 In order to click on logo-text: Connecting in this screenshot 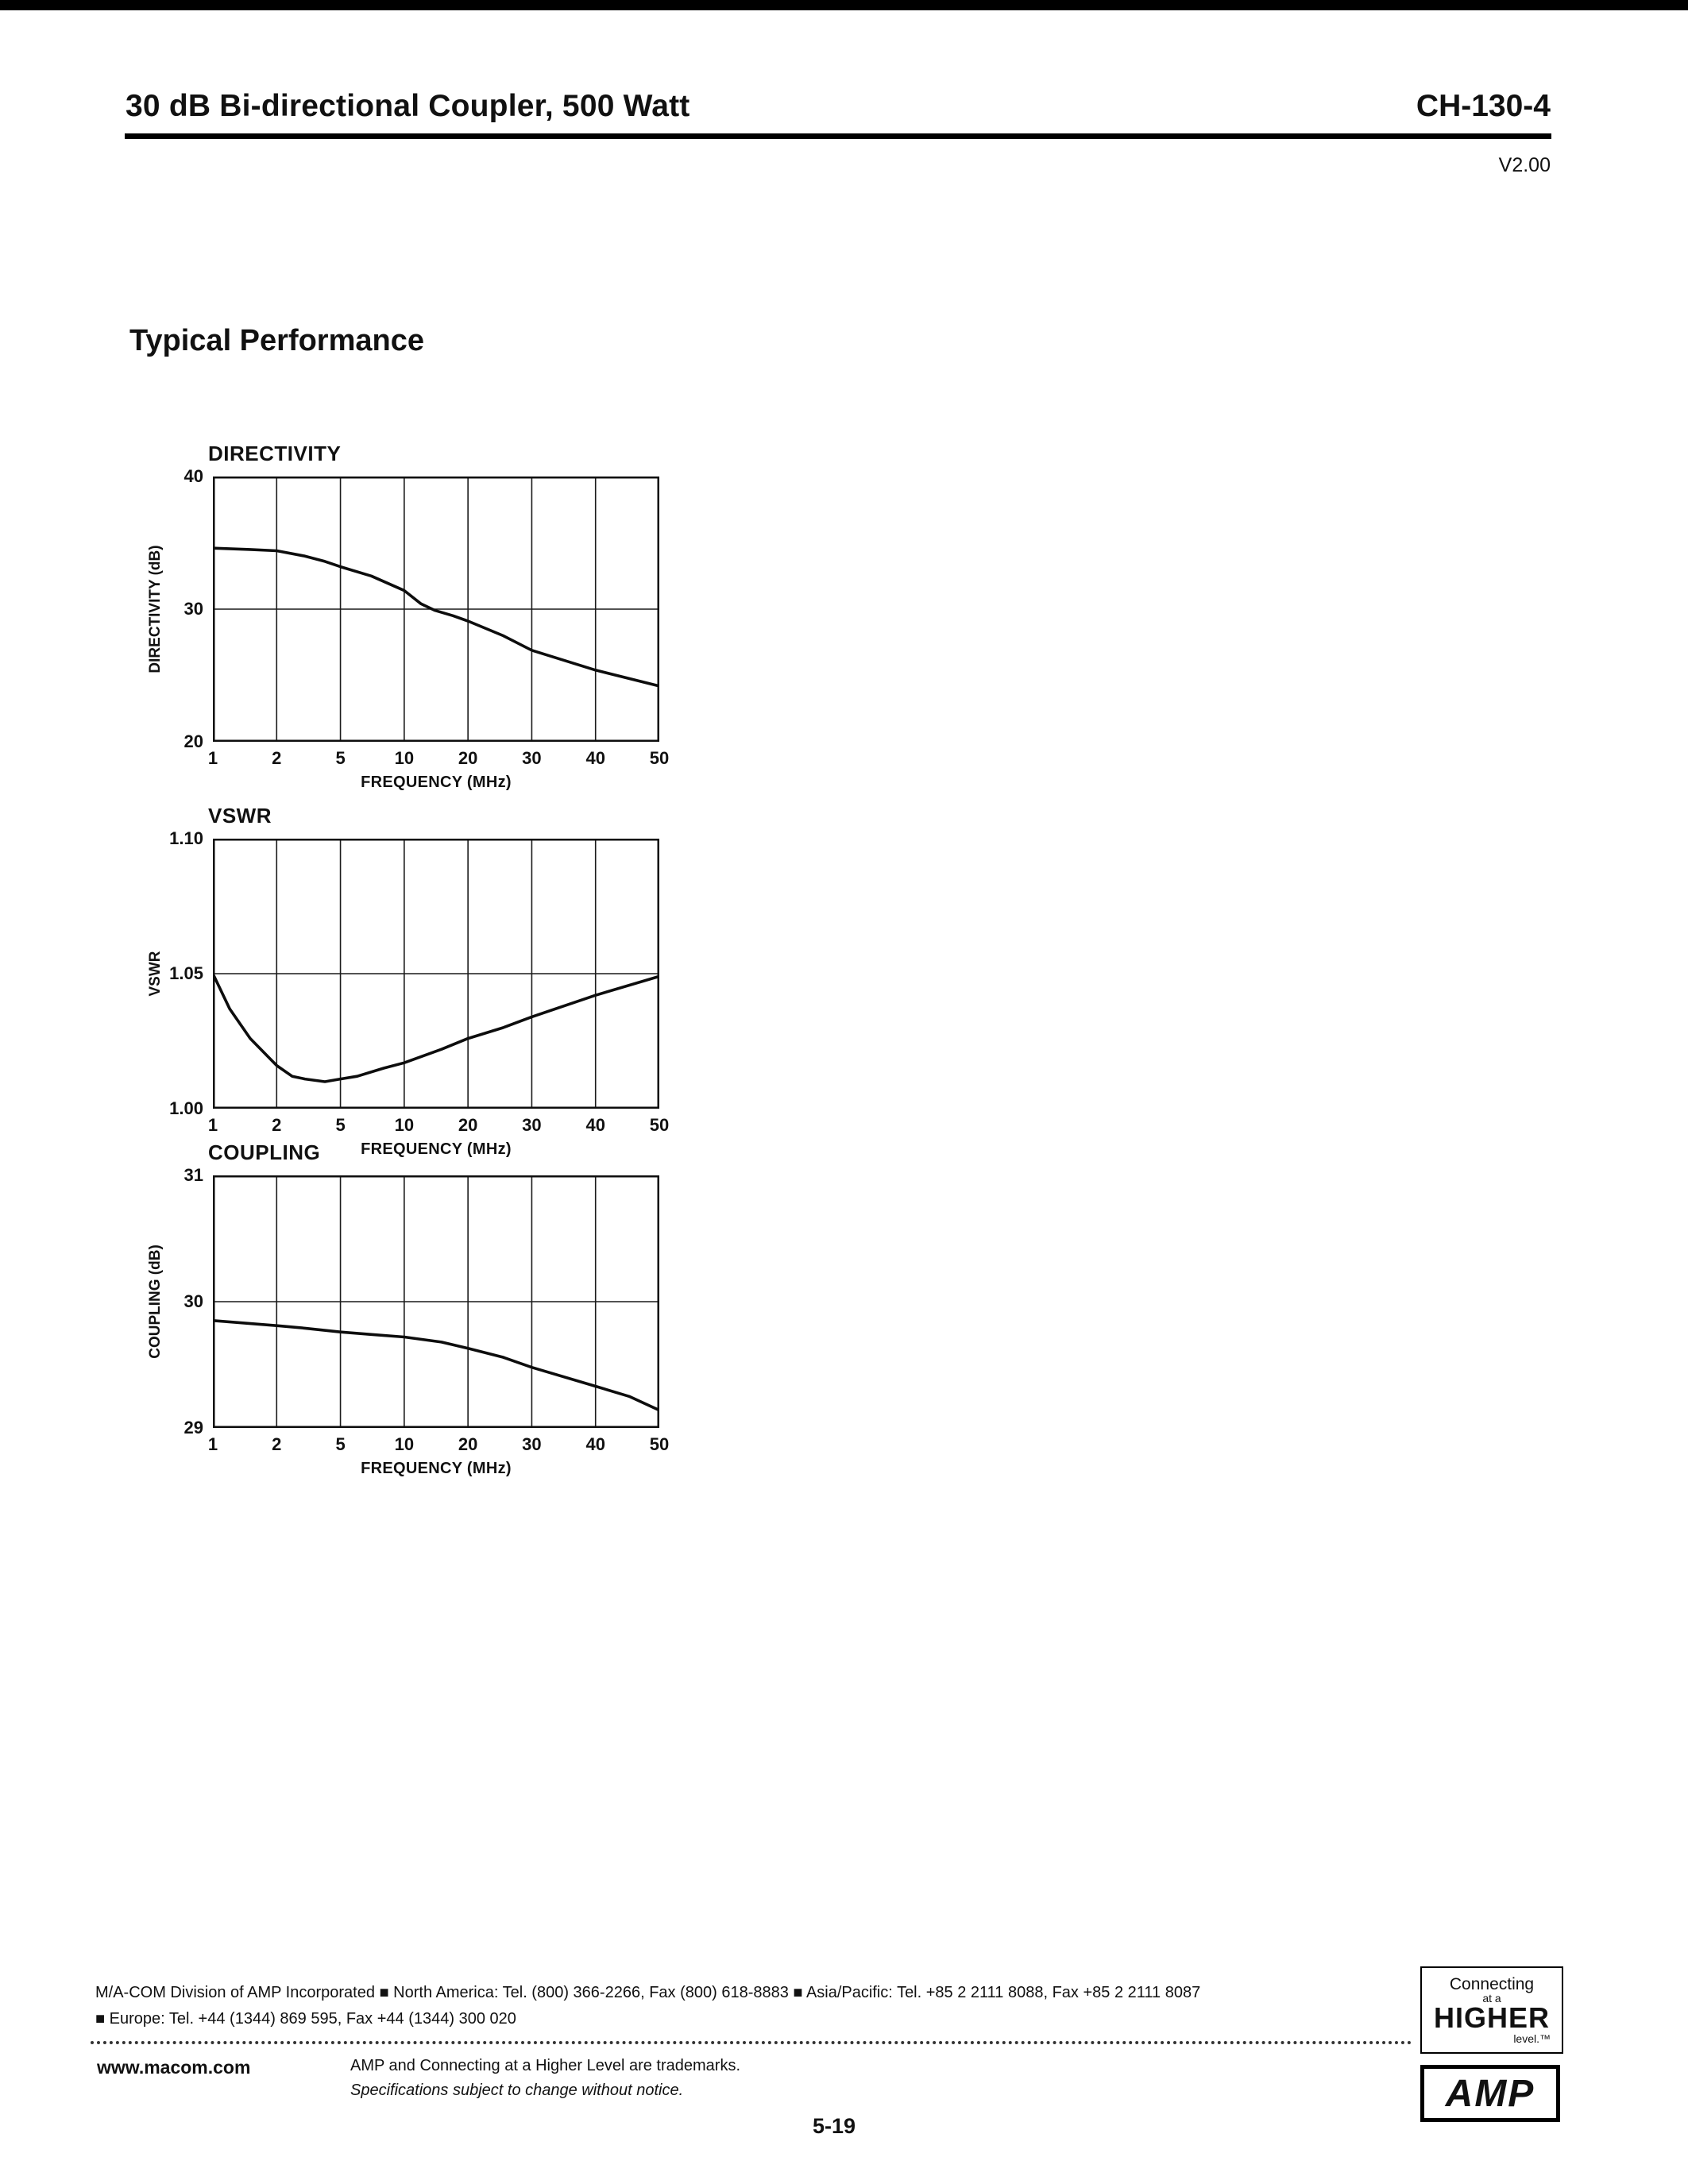, I will do `click(1492, 1983)`.